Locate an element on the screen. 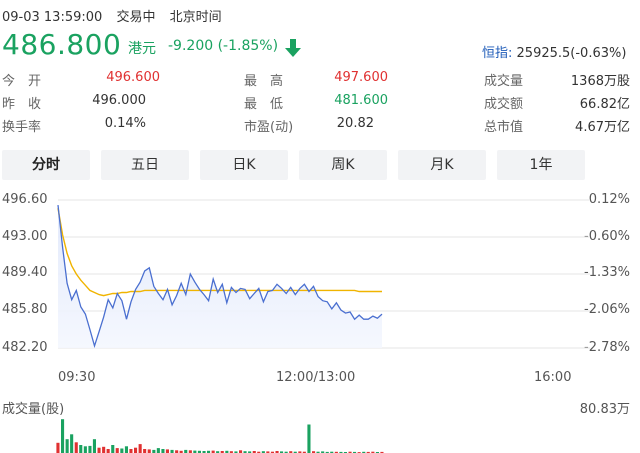 This screenshot has height=453, width=640. turnover-value: 0.14% is located at coordinates (125, 123).